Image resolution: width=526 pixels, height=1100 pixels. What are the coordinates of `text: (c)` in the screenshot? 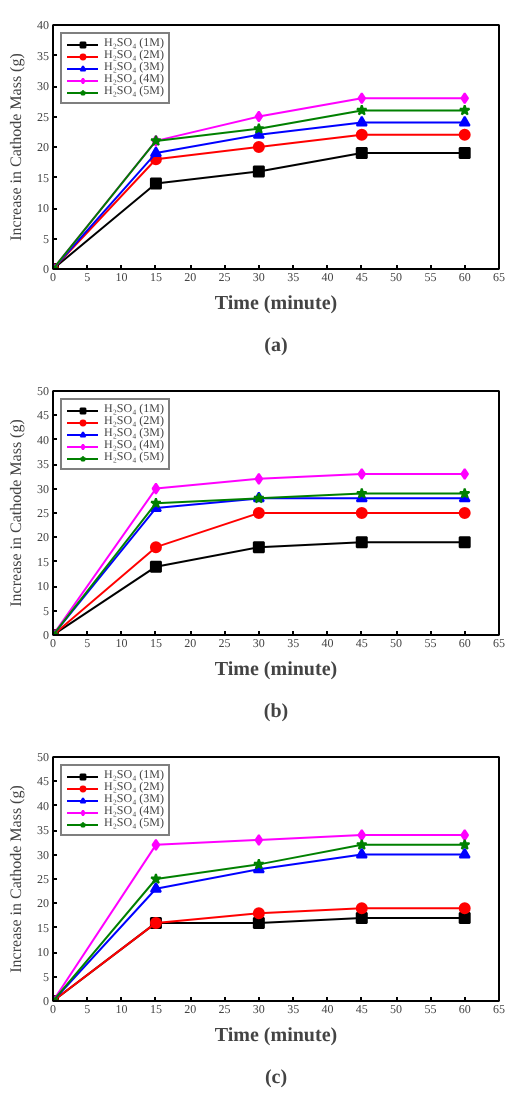 It's located at (276, 1078).